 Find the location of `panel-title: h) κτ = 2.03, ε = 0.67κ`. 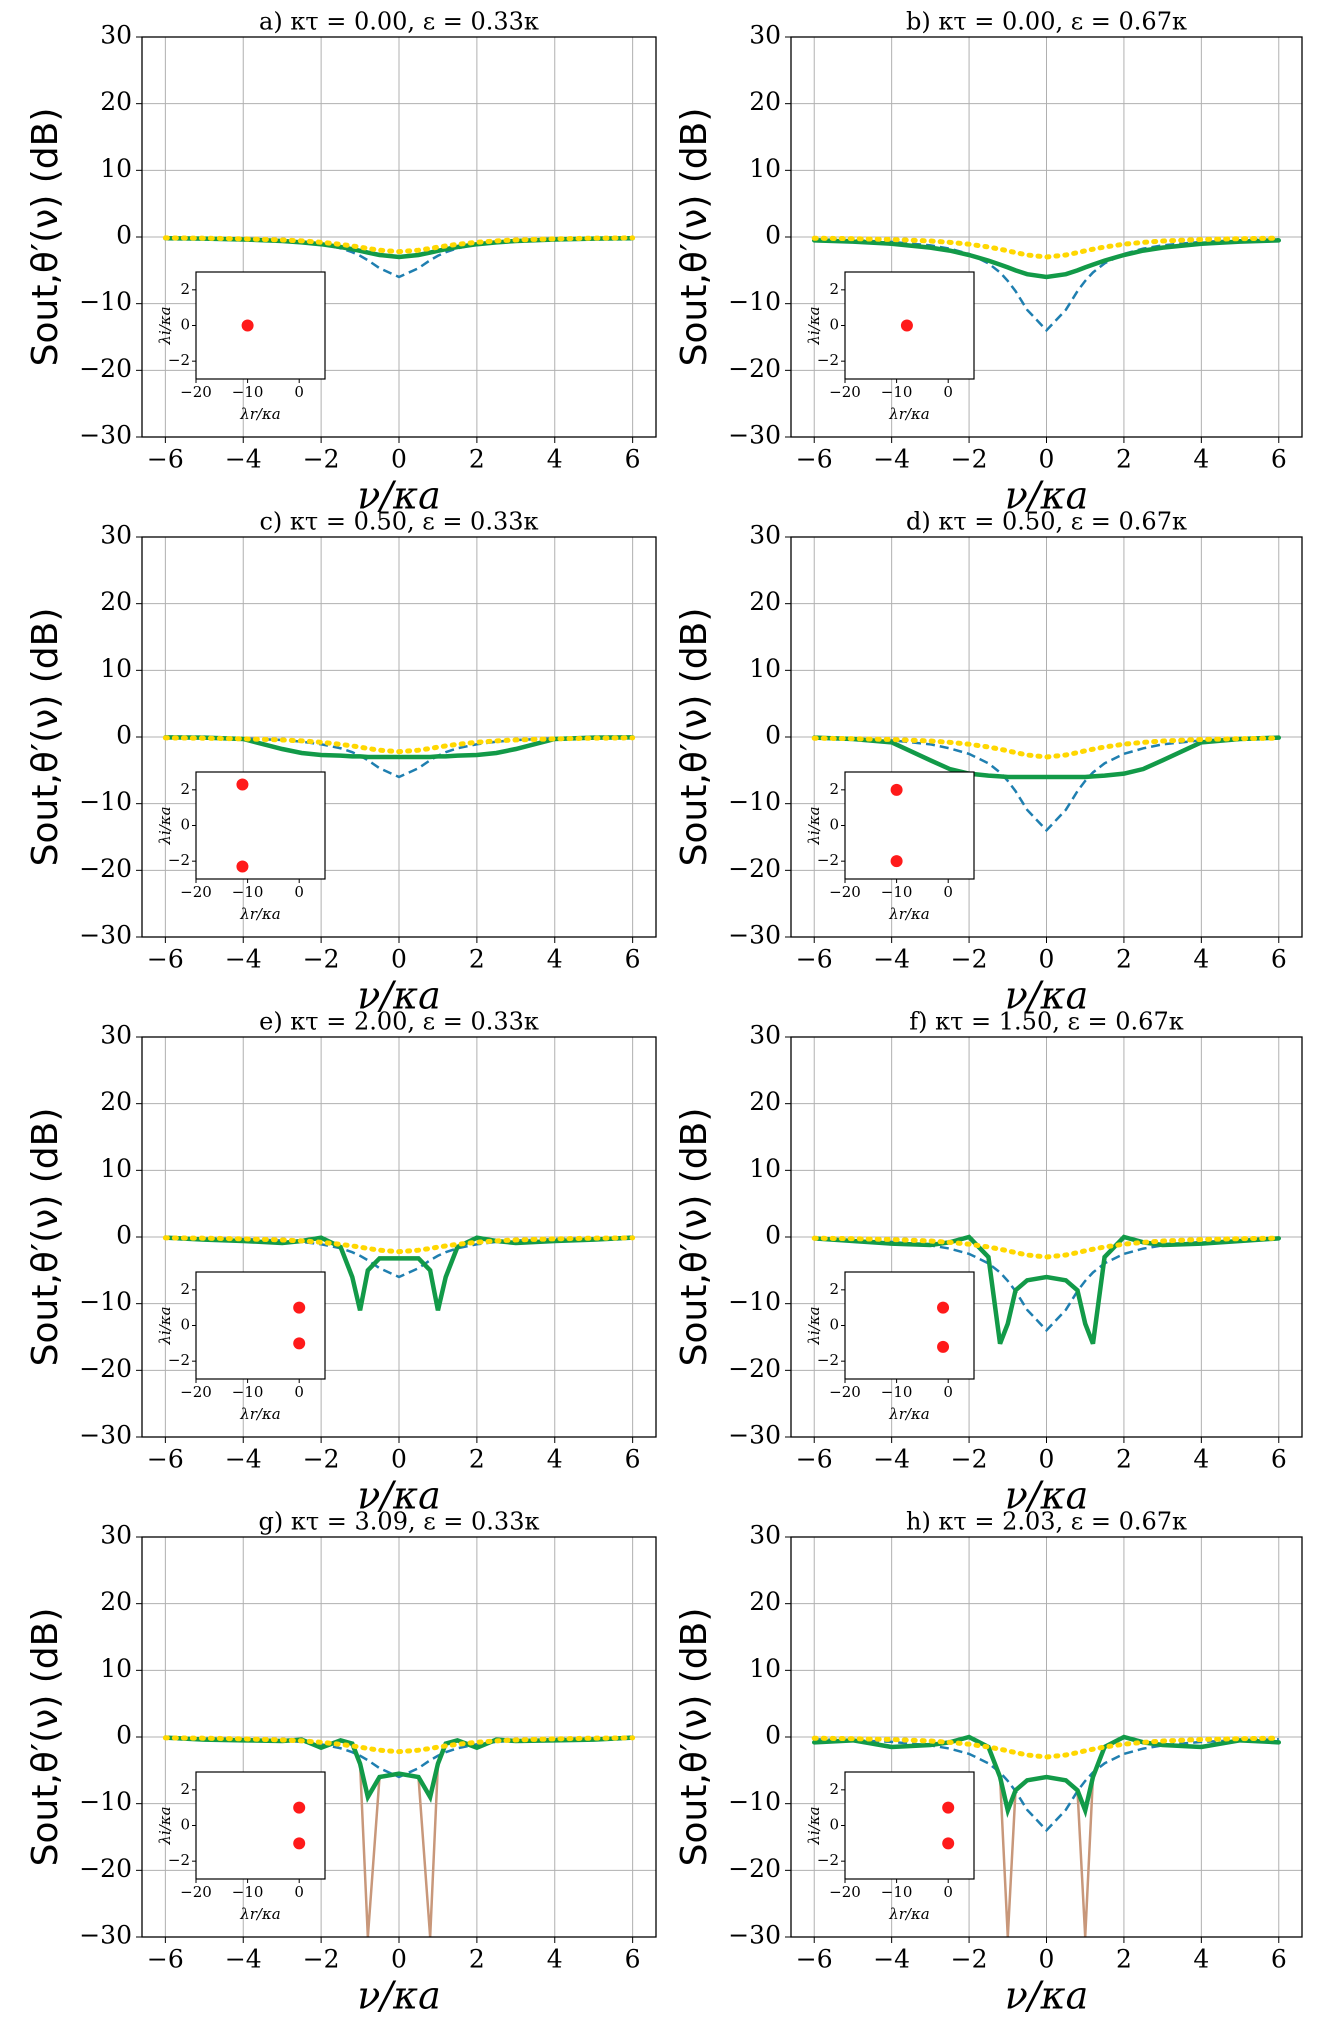

panel-title: h) κτ = 2.03, ε = 0.67κ is located at coordinates (1046, 1522).